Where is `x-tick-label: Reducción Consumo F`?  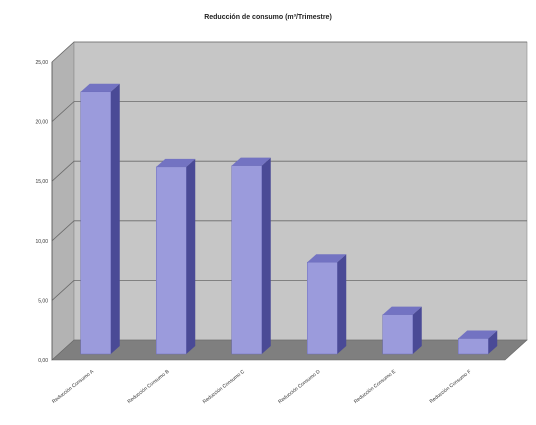 x-tick-label: Reducción Consumo F is located at coordinates (451, 387).